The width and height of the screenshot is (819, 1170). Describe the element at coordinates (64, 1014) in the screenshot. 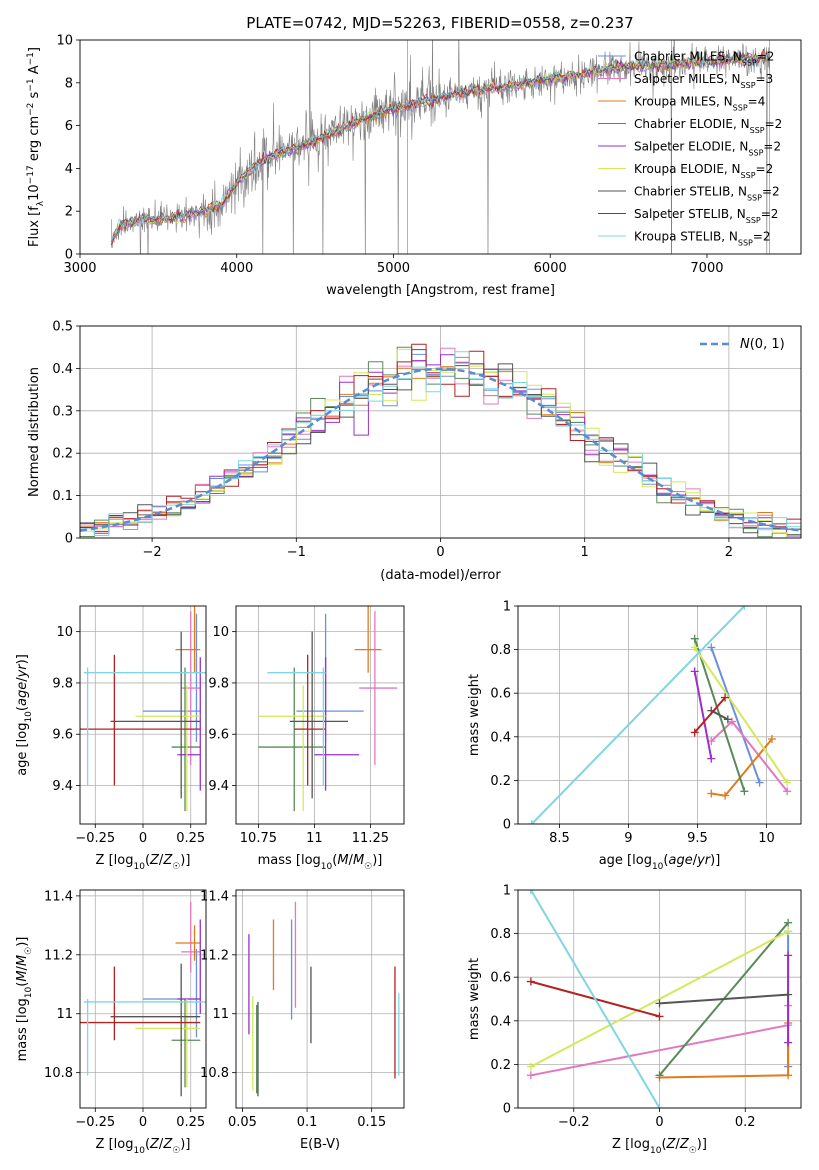

I see `y-tick-label: 11` at that location.